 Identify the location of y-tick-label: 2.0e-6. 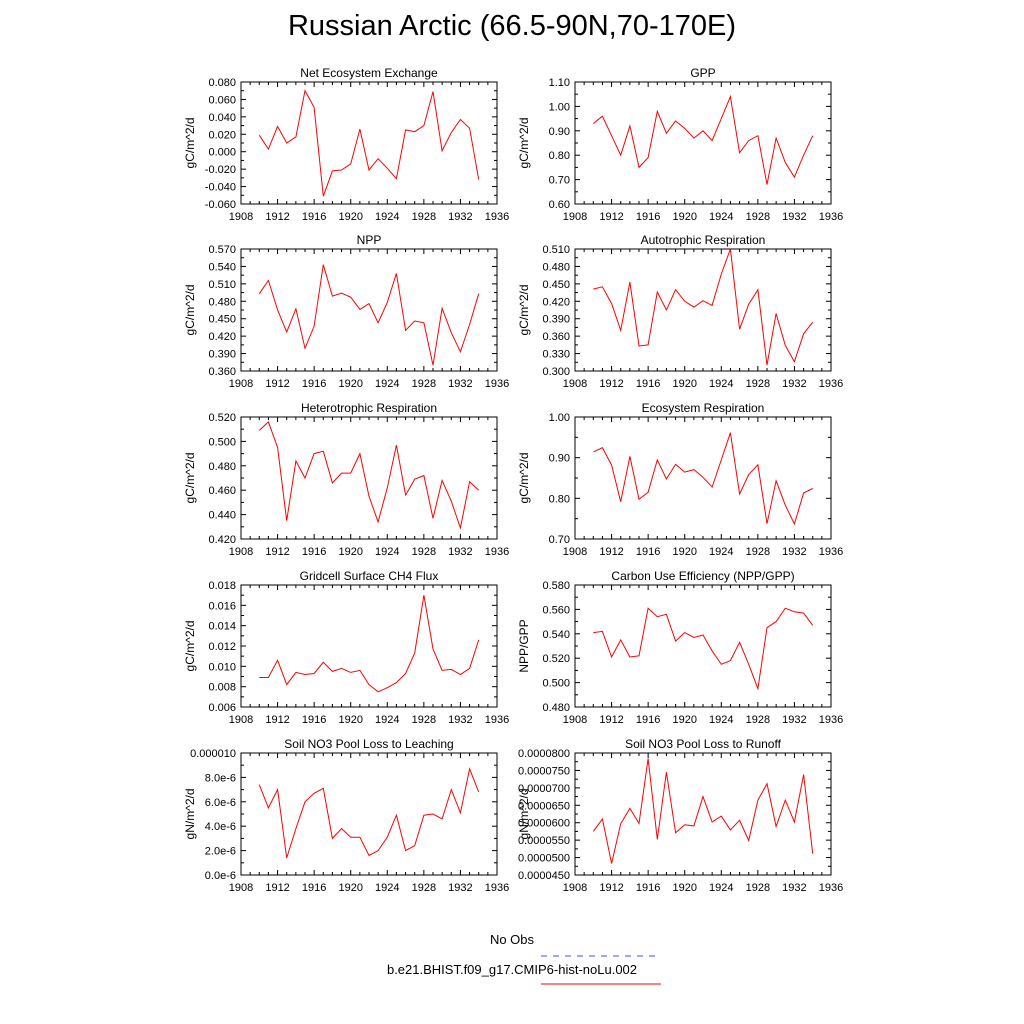
(220, 852).